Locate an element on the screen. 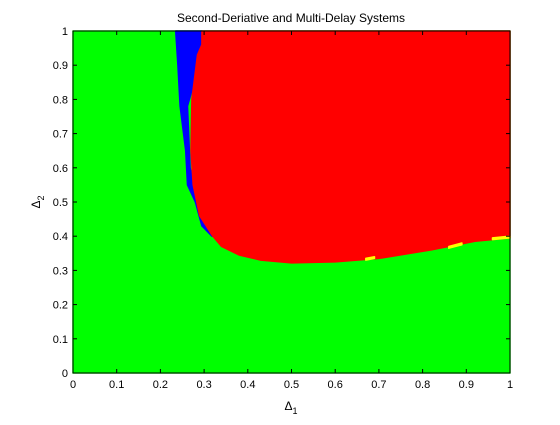  y-tick-label: 0.5 is located at coordinates (60, 203).